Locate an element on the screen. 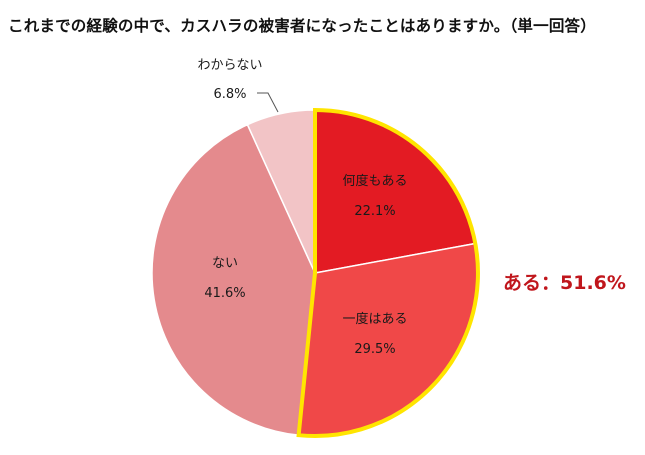 This screenshot has height=455, width=645. pie-slice-once is located at coordinates (388, 339).